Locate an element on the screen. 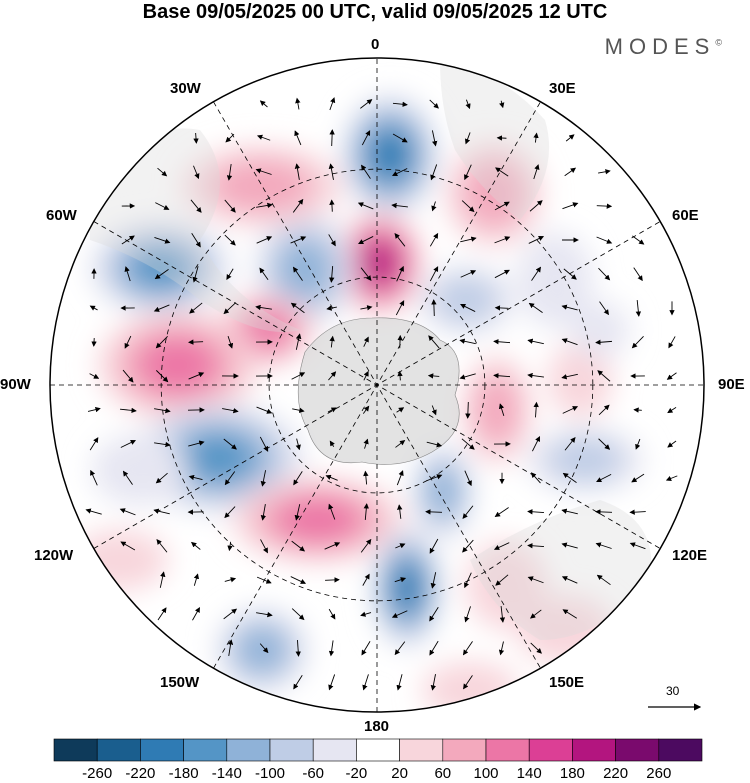 This screenshot has width=750, height=783. lon-label-30e: 30E is located at coordinates (562, 88).